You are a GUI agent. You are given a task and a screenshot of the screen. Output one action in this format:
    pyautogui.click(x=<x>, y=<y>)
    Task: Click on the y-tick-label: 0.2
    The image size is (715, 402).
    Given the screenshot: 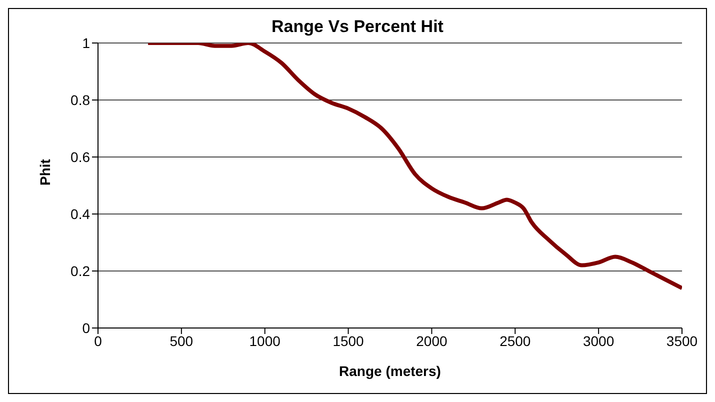 What is the action you would take?
    pyautogui.click(x=80, y=270)
    